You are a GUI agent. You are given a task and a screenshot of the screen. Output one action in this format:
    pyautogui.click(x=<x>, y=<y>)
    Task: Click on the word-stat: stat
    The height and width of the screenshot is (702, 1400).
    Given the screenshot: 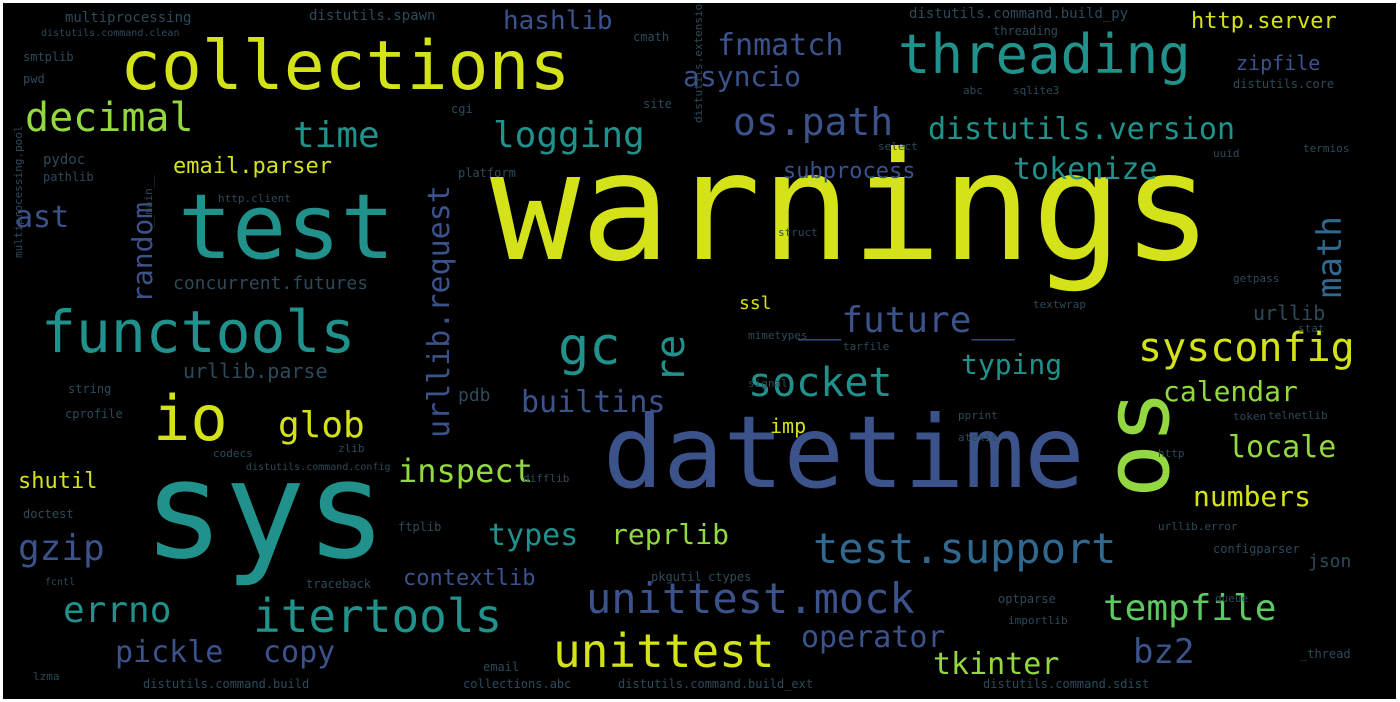 What is the action you would take?
    pyautogui.click(x=1311, y=328)
    